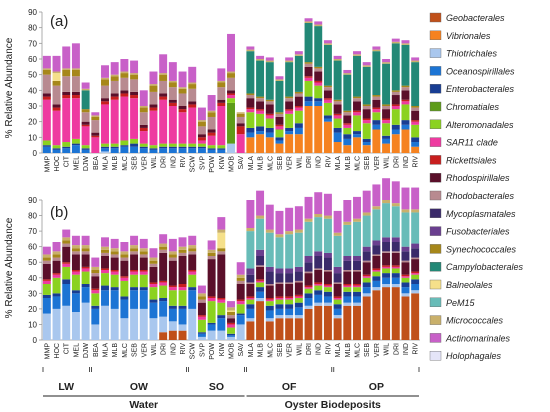  What do you see at coordinates (164, 349) in the screenshot?
I see `x-tick-label: DRI` at bounding box center [164, 349].